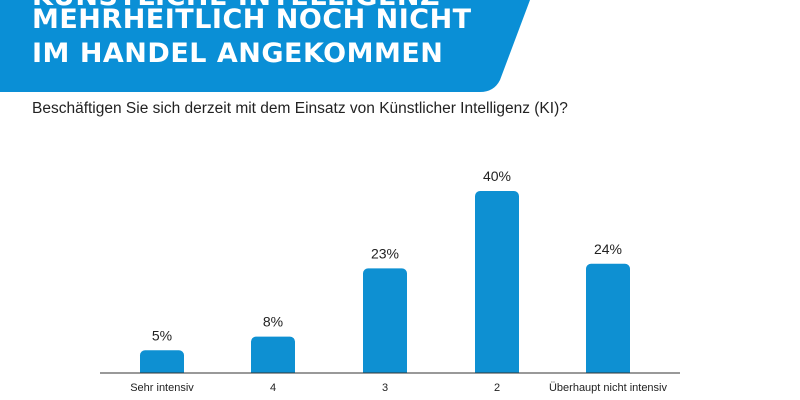 The height and width of the screenshot is (400, 800). Describe the element at coordinates (385, 253) in the screenshot. I see `bar-value-label-3: 23%` at that location.